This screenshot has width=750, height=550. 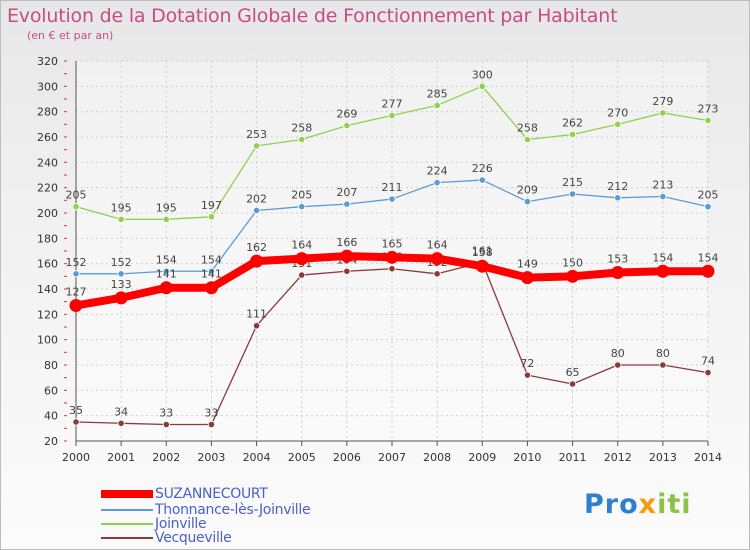 What do you see at coordinates (181, 524) in the screenshot?
I see `legend-label-joinville: Joinville` at bounding box center [181, 524].